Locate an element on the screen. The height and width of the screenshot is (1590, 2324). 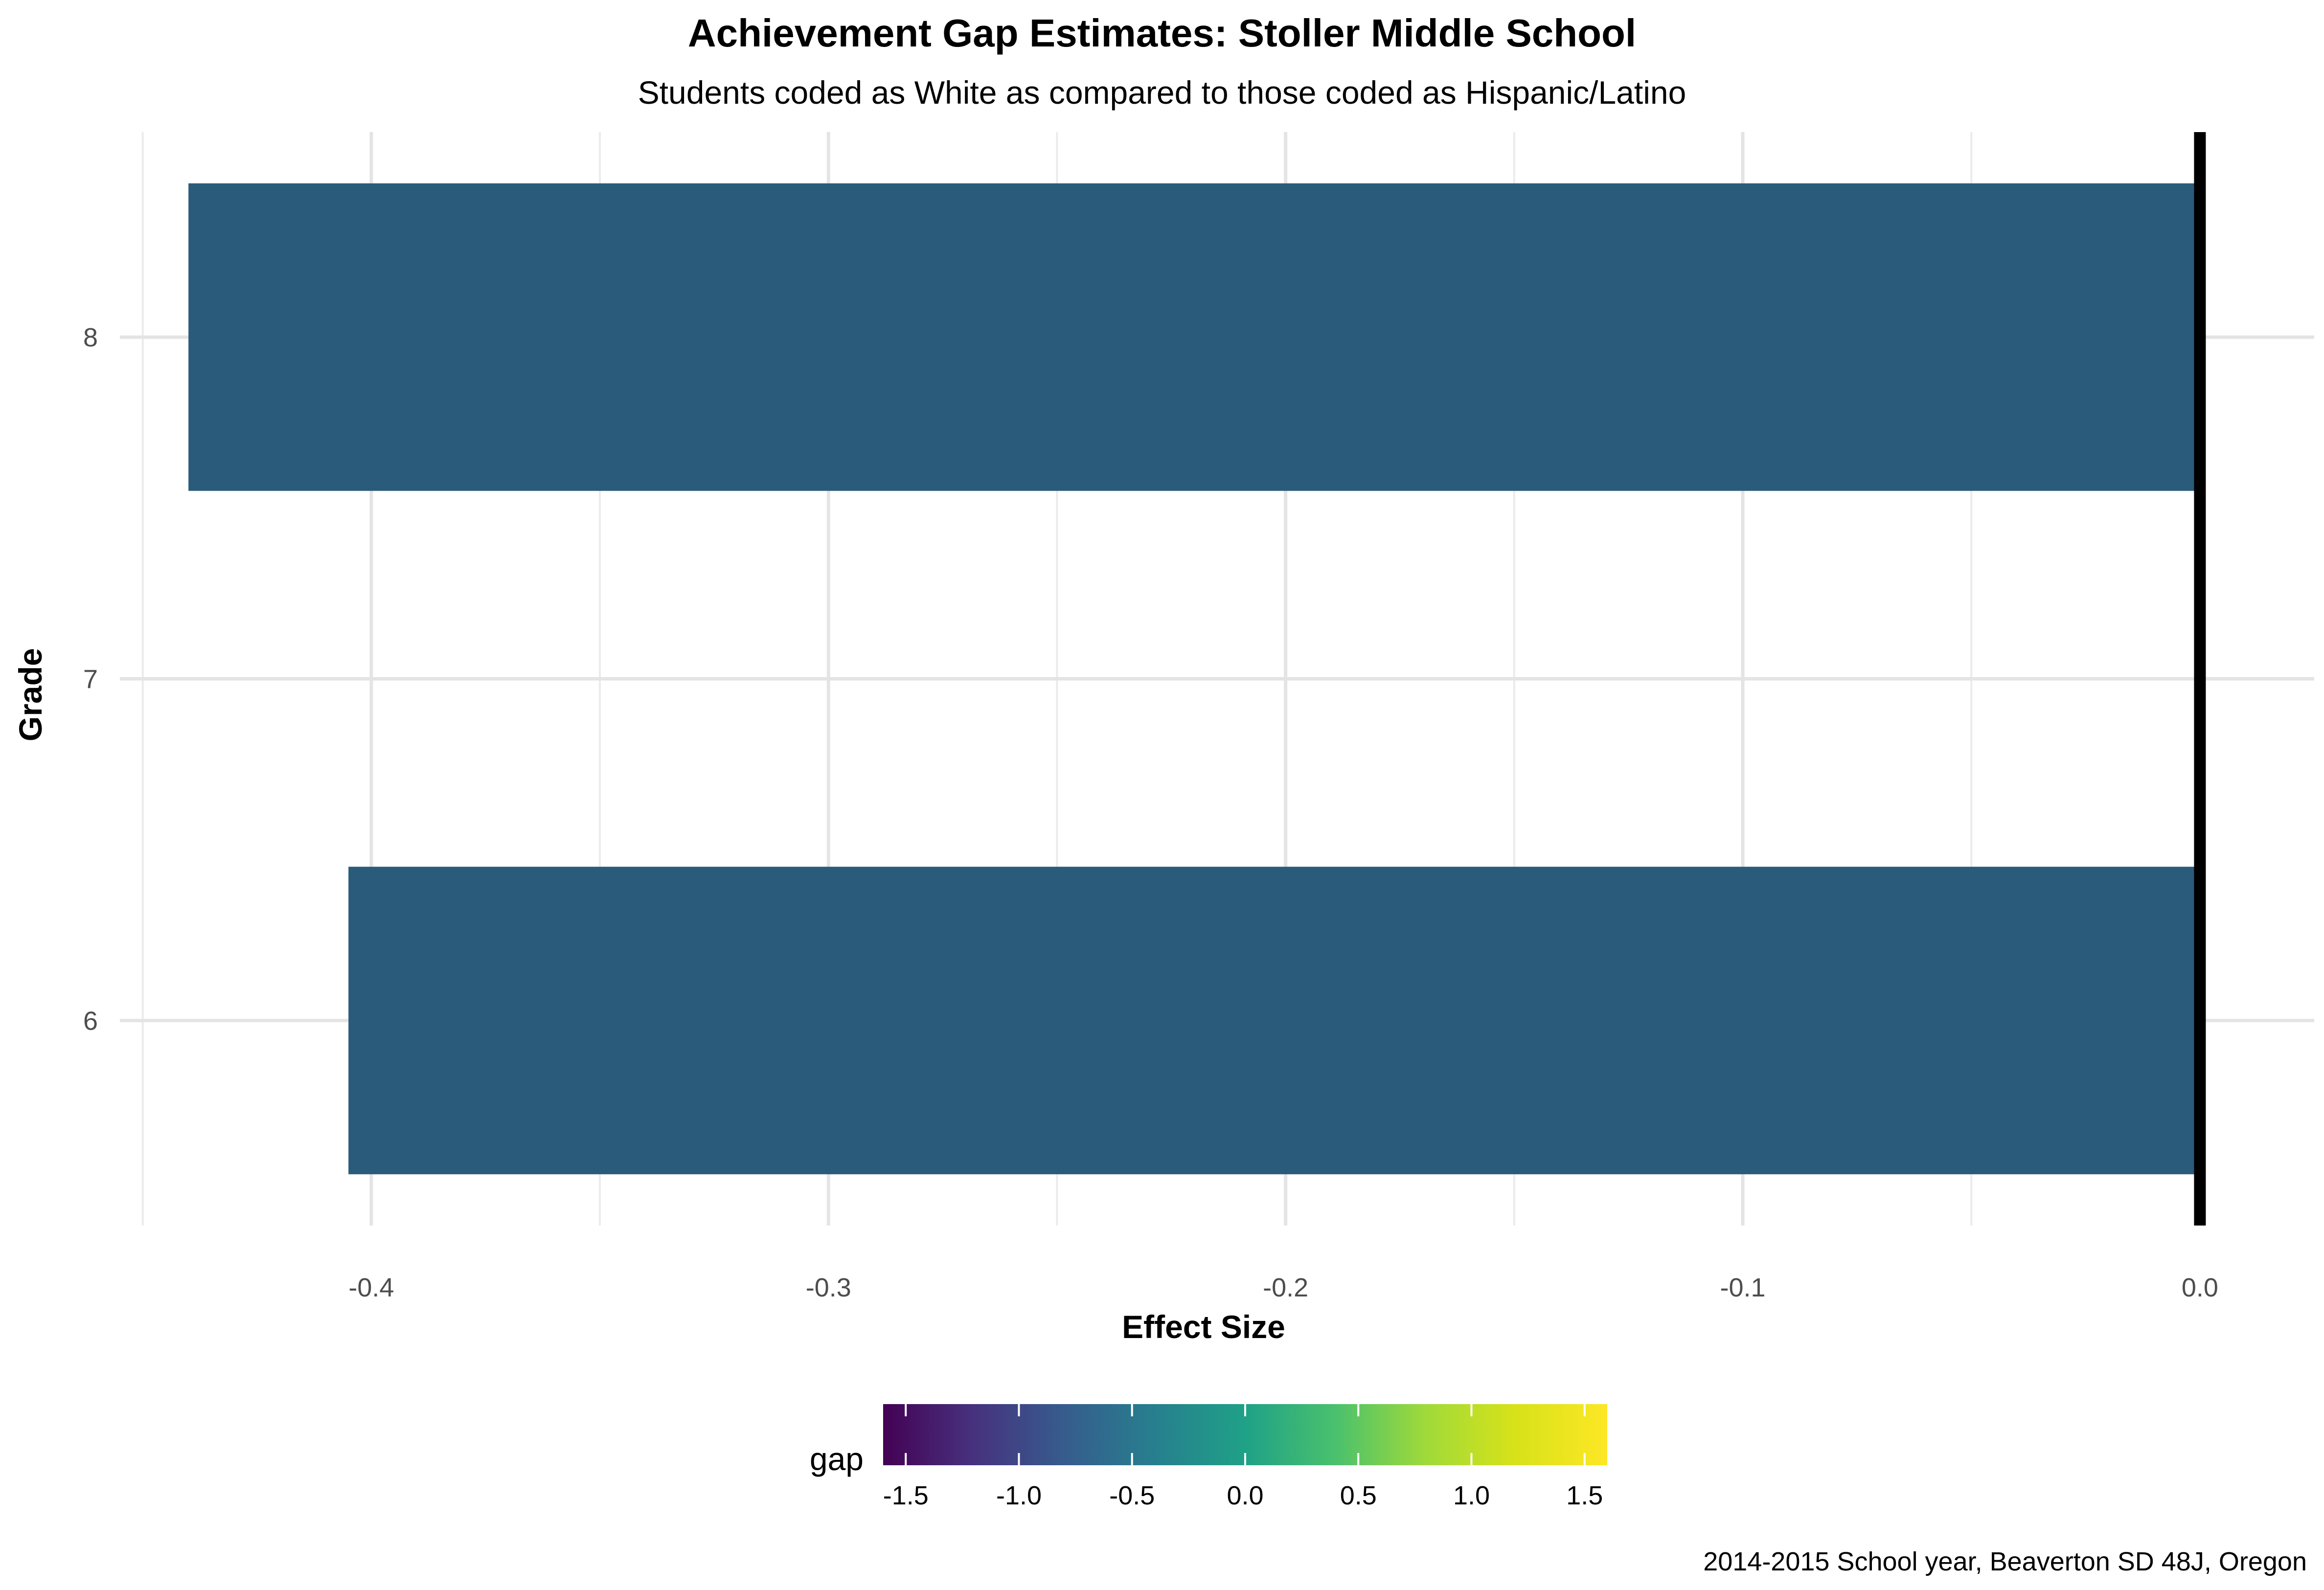
y-tick-labels: 6 7 8 is located at coordinates (91, 680).